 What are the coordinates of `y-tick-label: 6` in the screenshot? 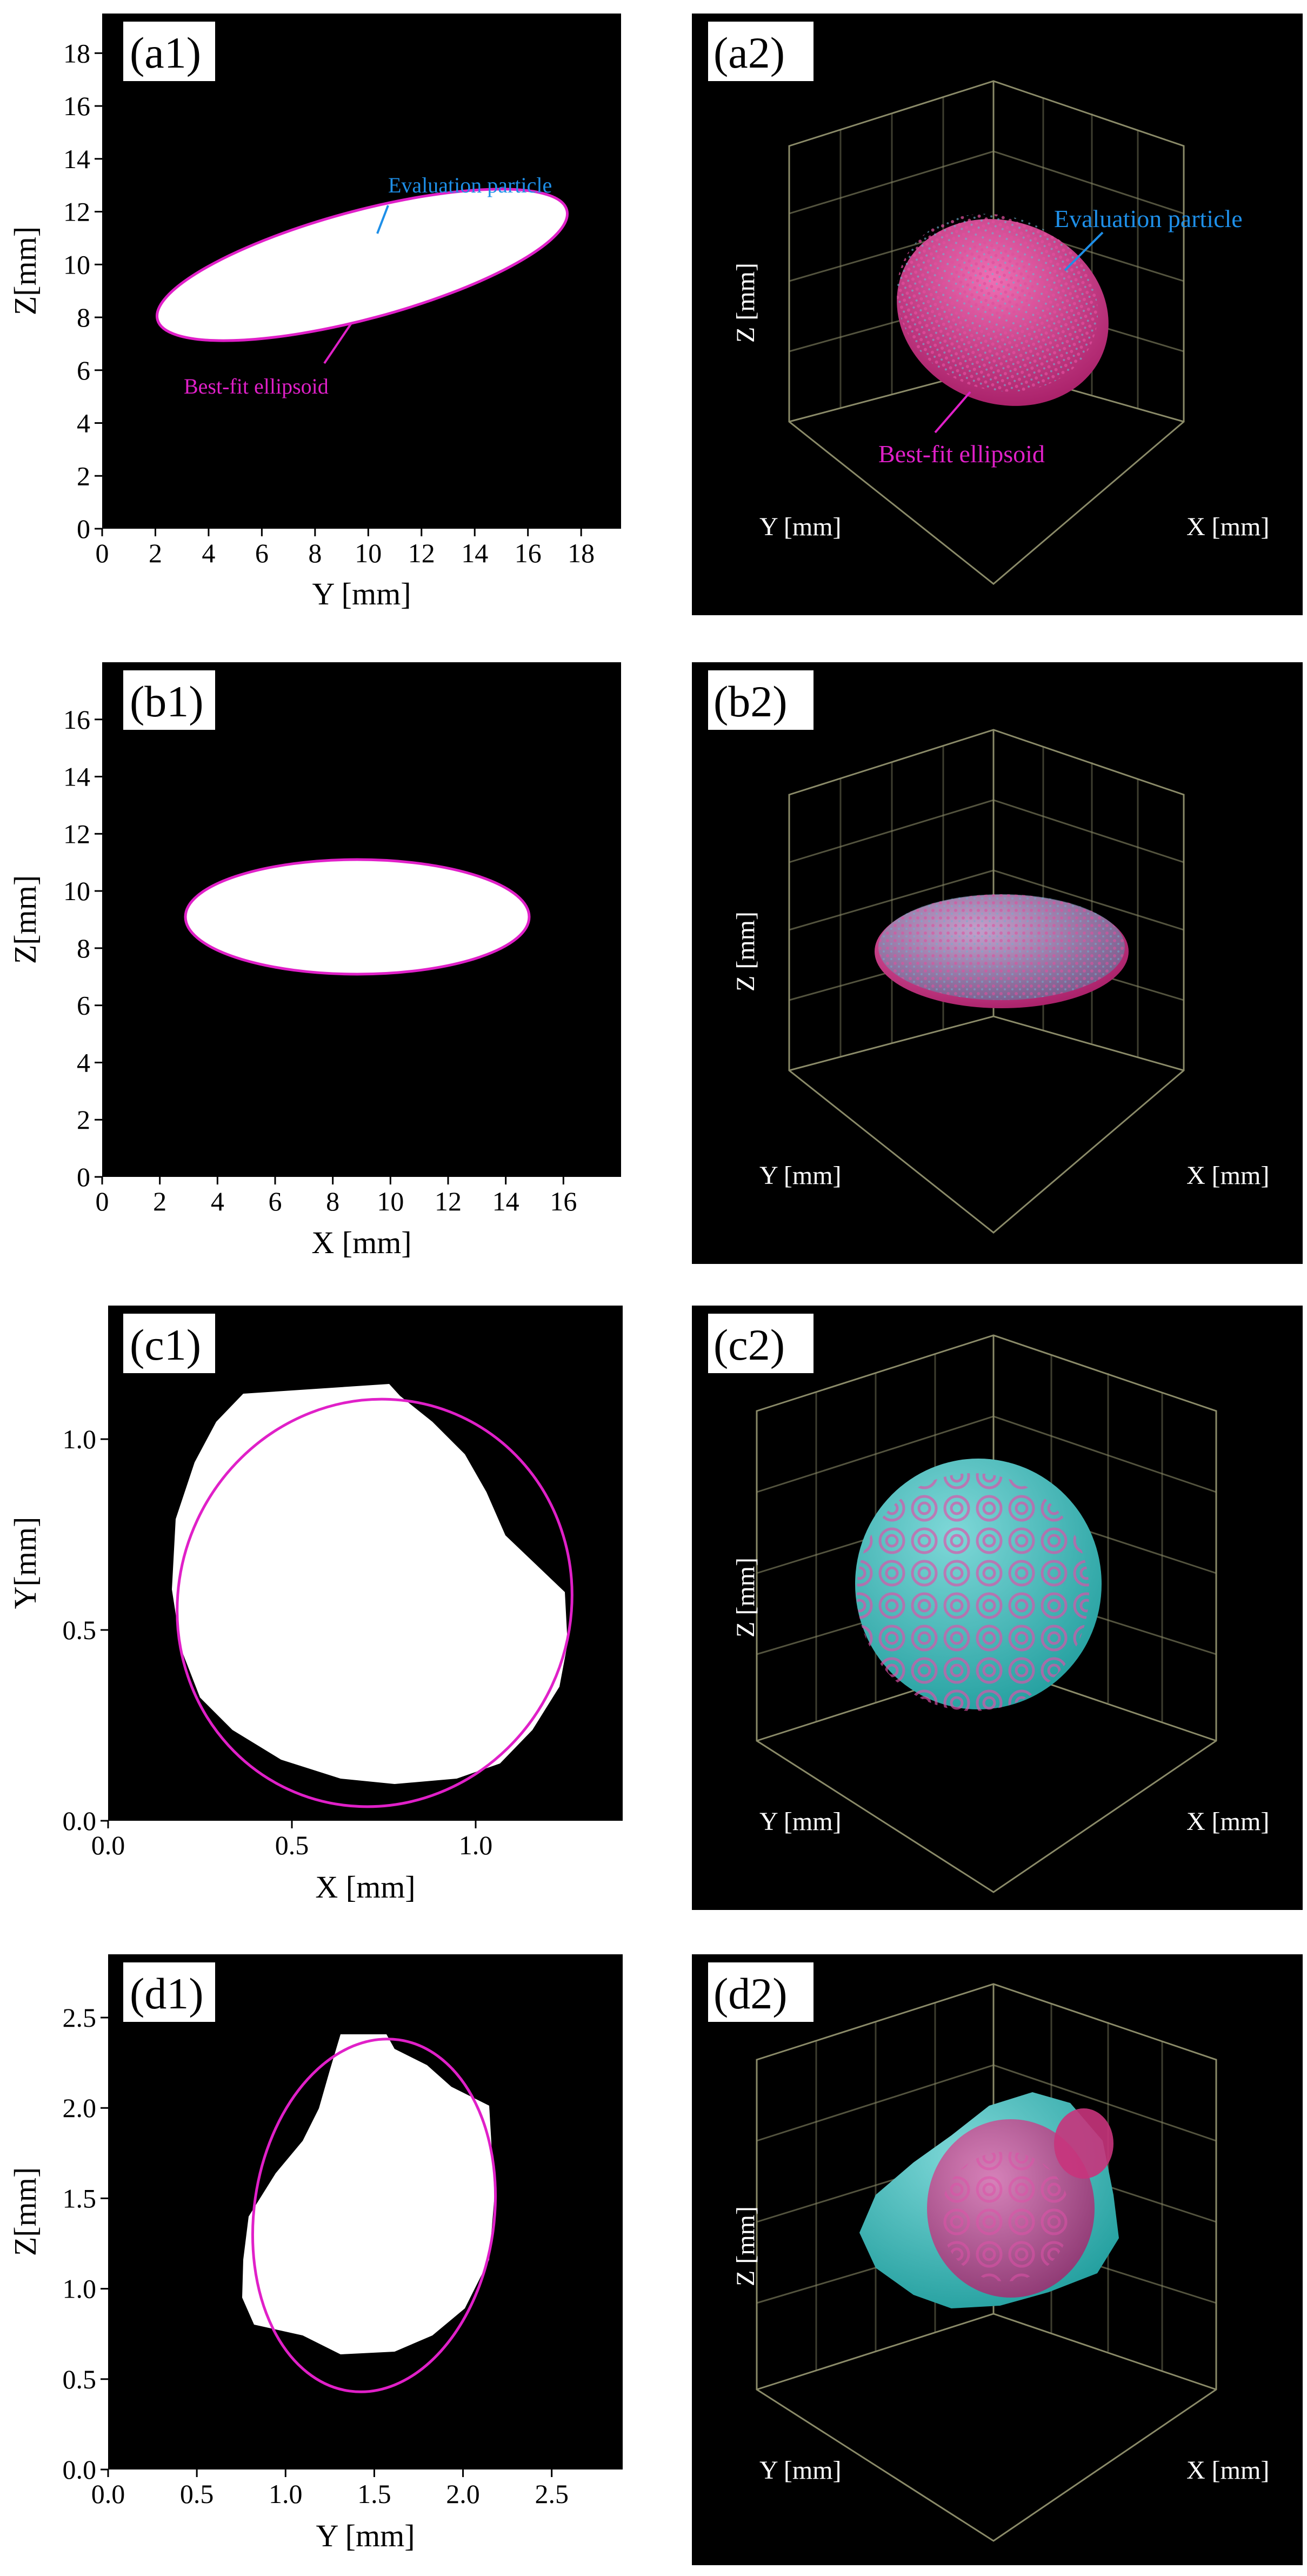 It's located at (84, 370).